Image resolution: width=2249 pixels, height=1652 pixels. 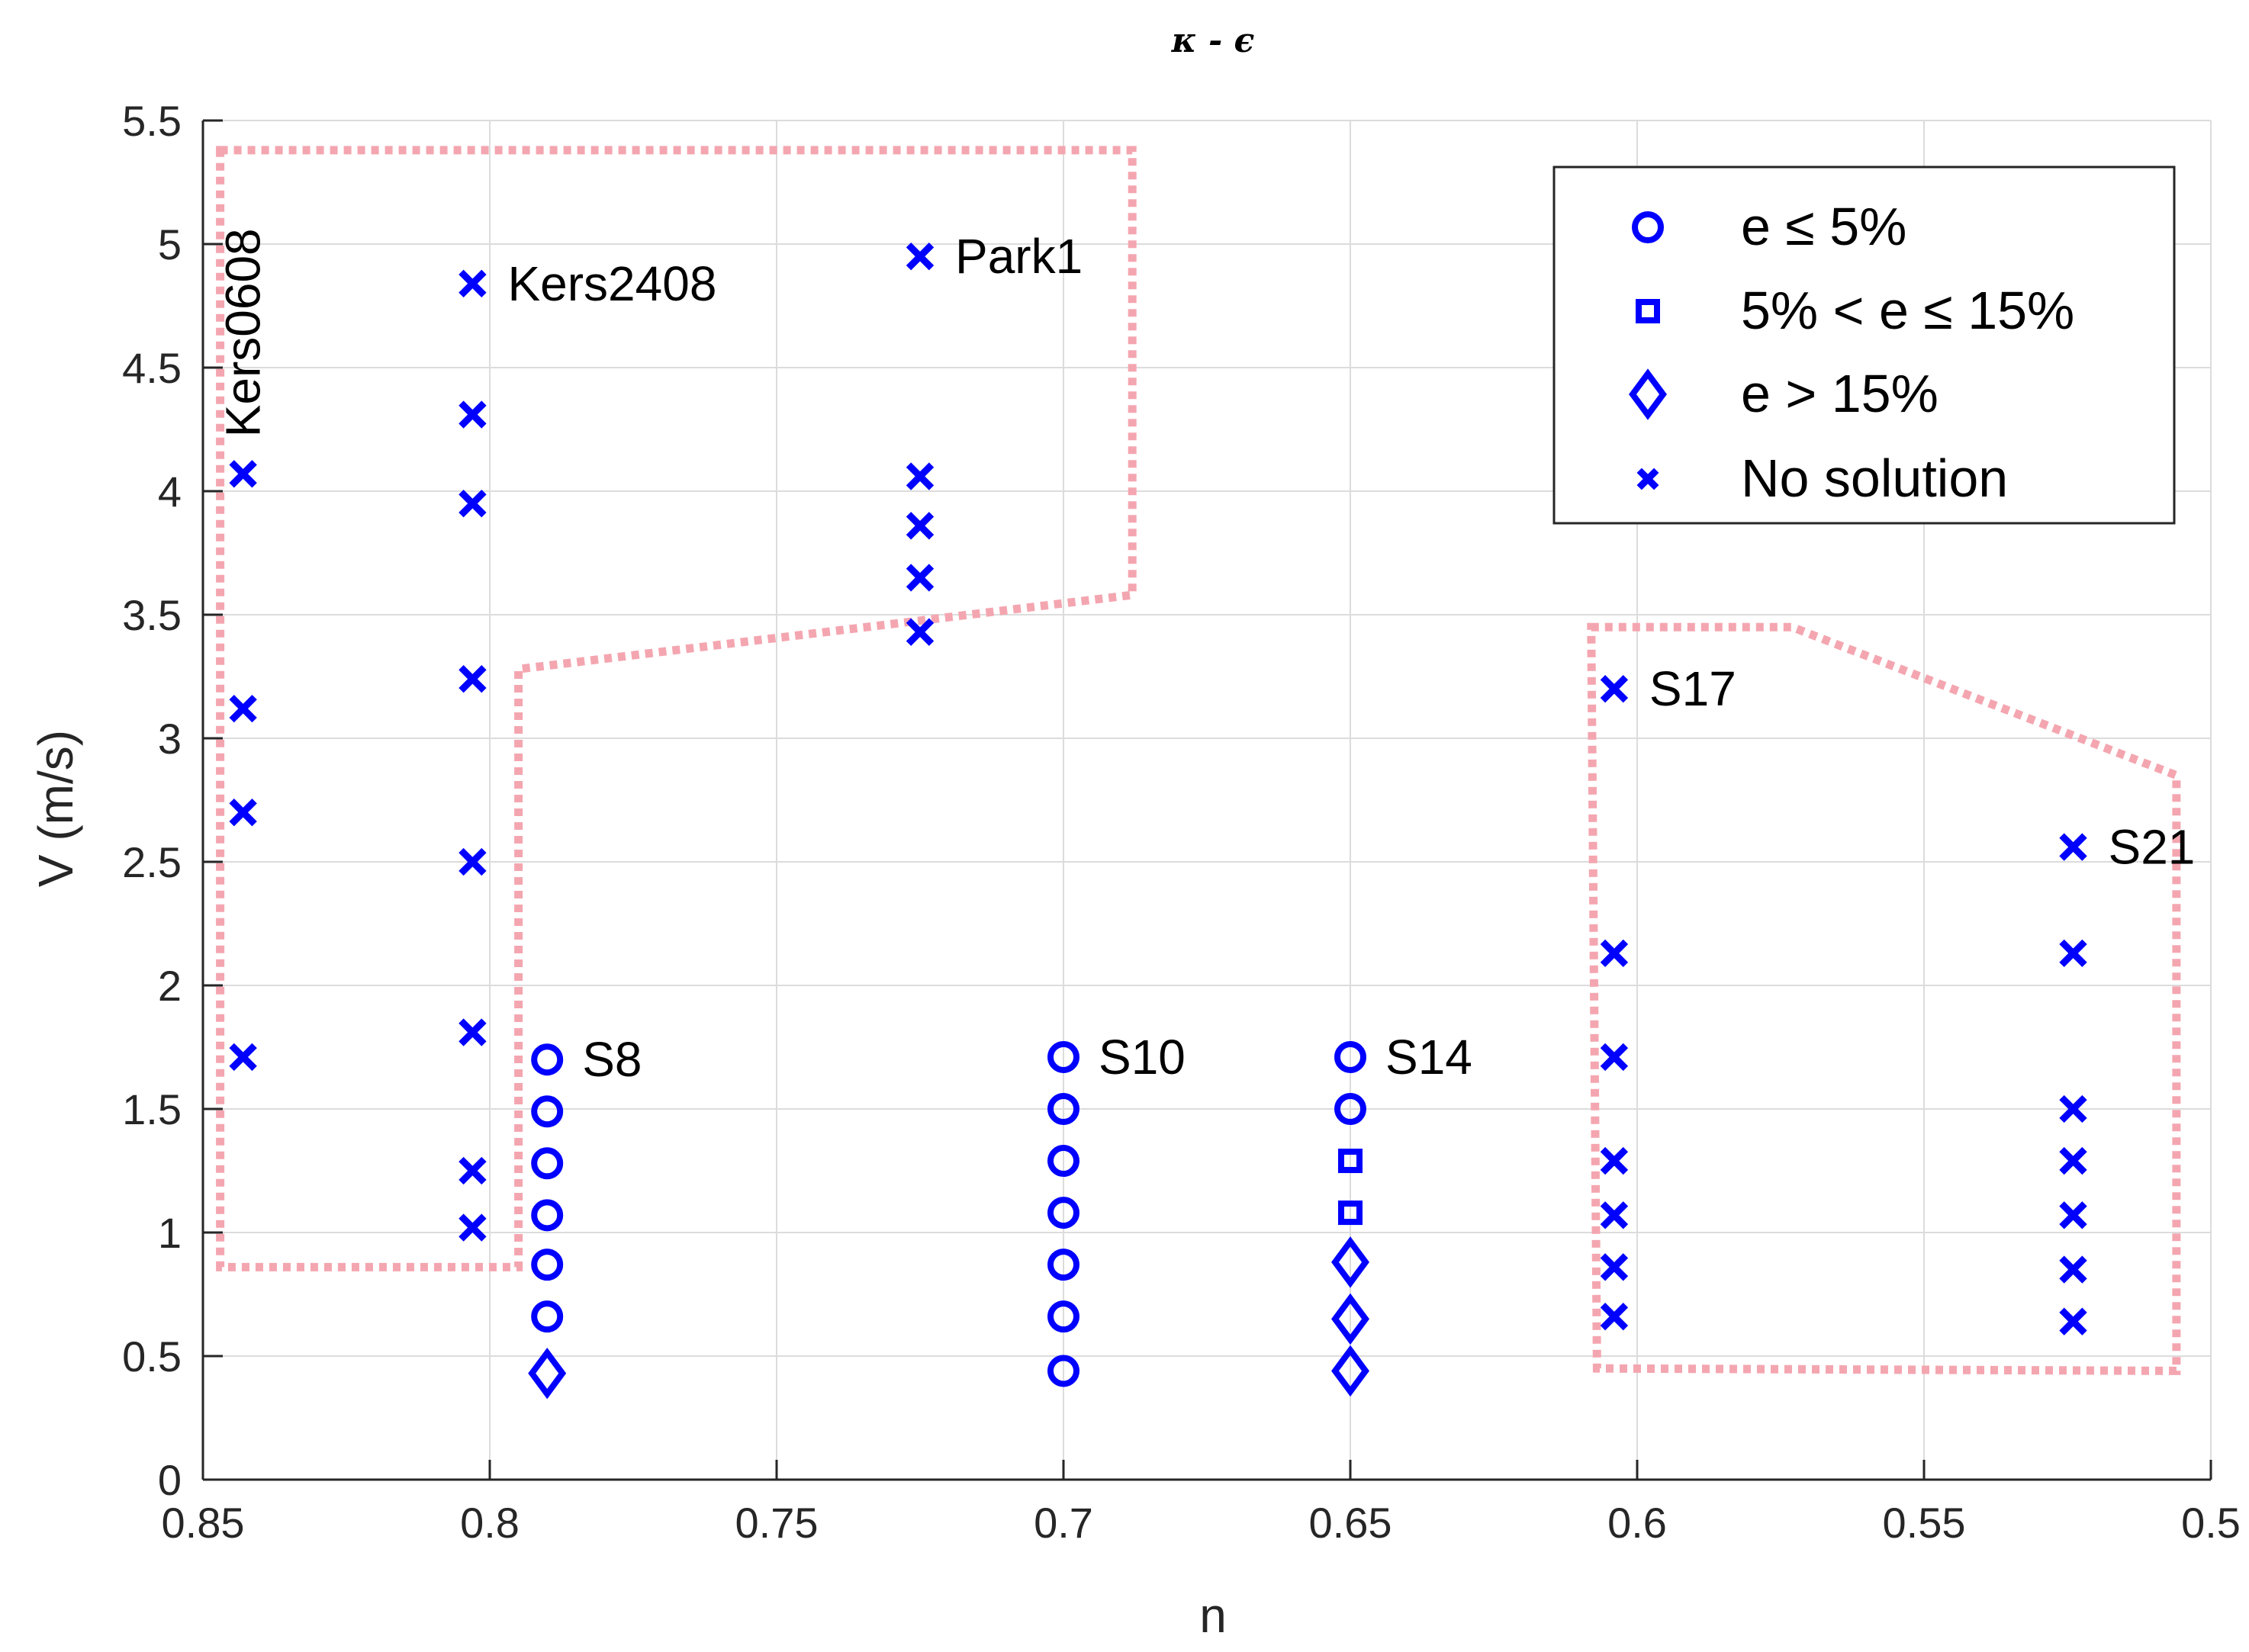 What do you see at coordinates (1648, 227) in the screenshot?
I see `legend-circle-marker` at bounding box center [1648, 227].